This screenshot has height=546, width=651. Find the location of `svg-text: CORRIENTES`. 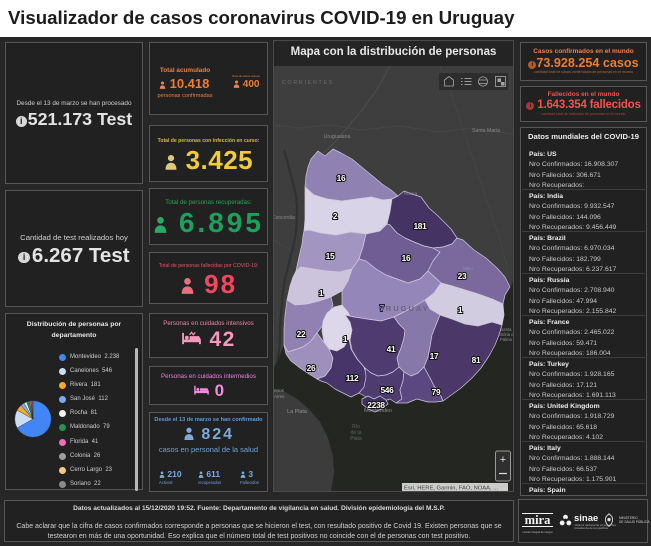

svg-text: CORRIENTES is located at coordinates (308, 83).